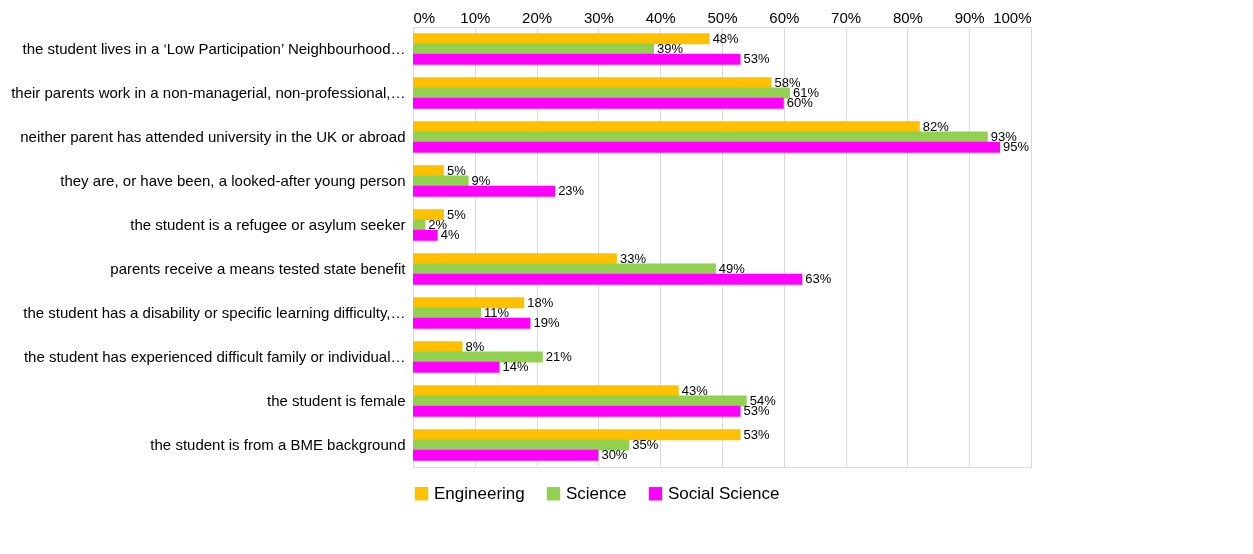  Describe the element at coordinates (645, 444) in the screenshot. I see `data-label: 35%` at that location.